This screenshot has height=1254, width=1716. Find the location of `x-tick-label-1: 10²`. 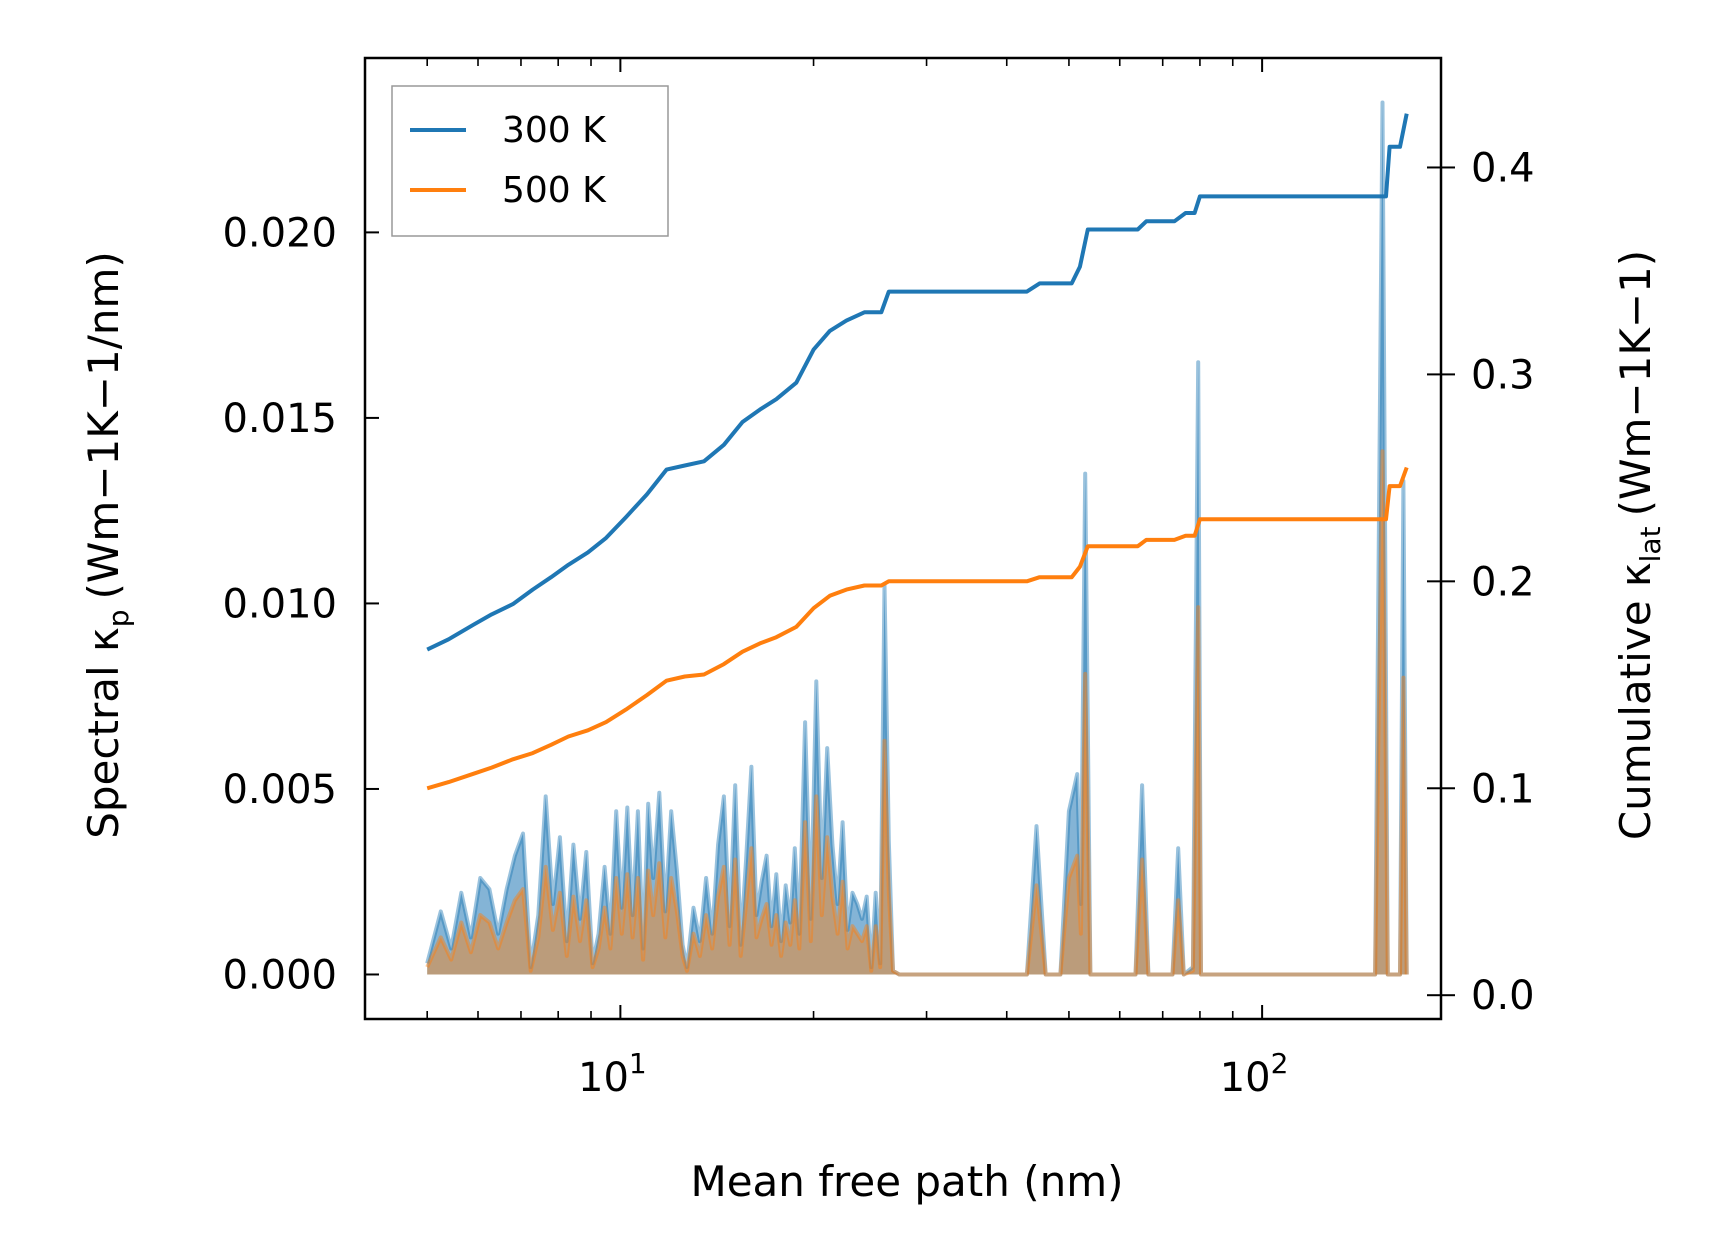

x-tick-label-1: 10² is located at coordinates (1254, 1074).